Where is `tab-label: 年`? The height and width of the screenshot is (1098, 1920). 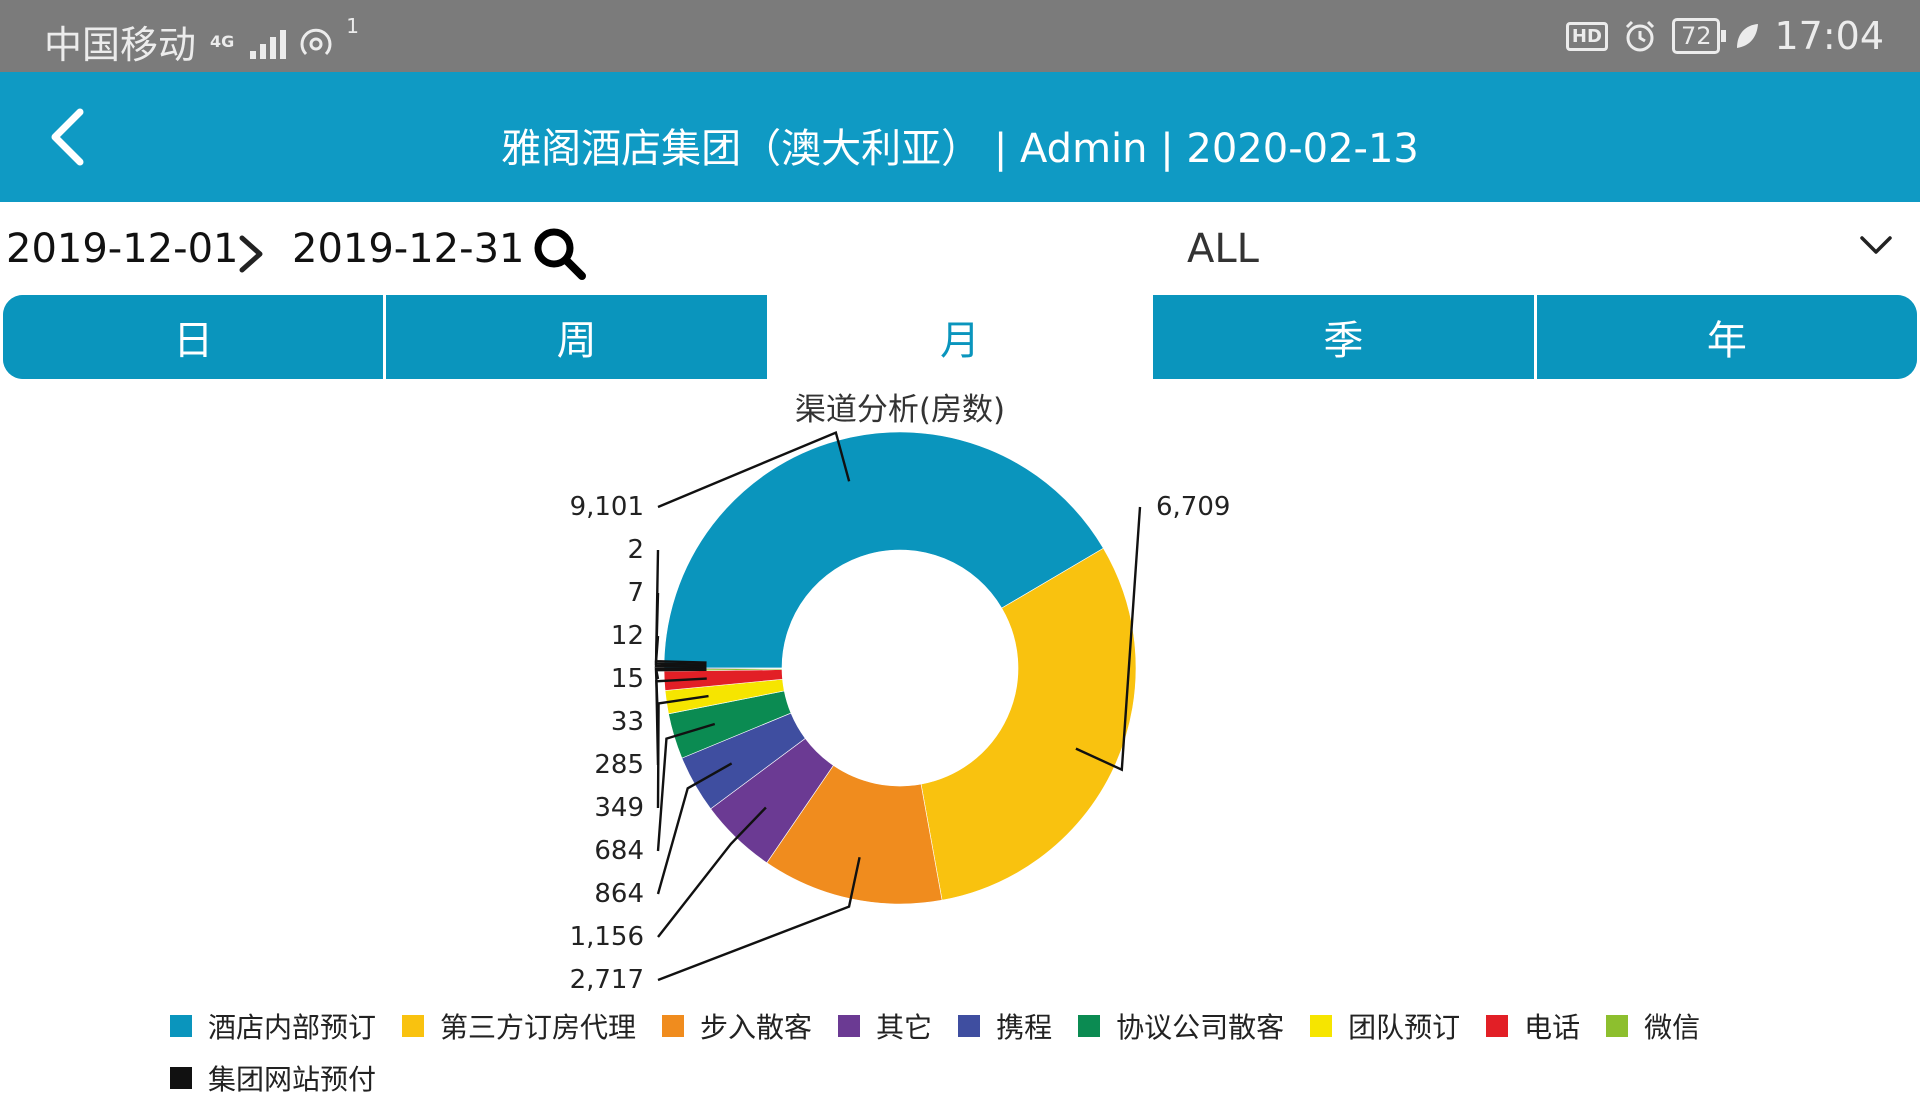
tab-label: 年 is located at coordinates (1726, 341).